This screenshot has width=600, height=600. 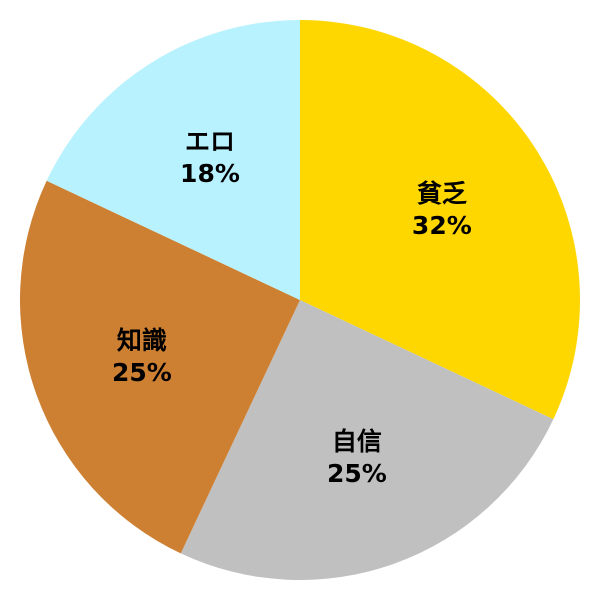 I want to click on slice-label: エロ, so click(x=210, y=141).